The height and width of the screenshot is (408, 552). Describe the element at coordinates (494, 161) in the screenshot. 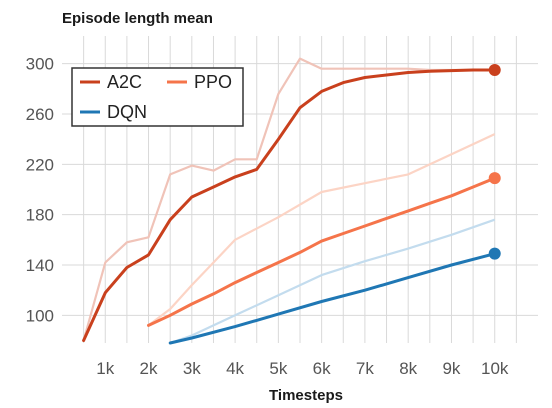

I see `end-markers` at that location.